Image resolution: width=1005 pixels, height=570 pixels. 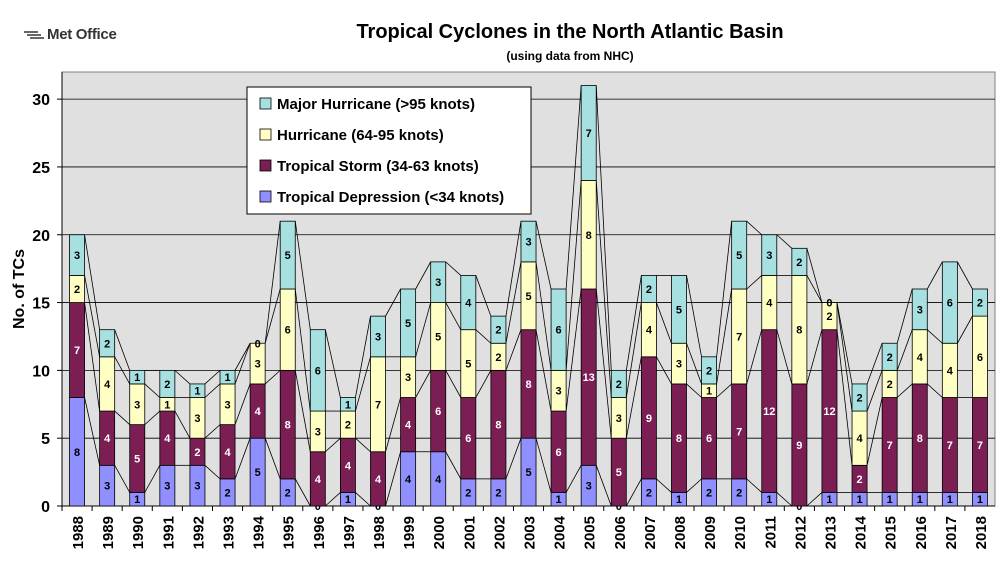 I want to click on data-label-2008-series-0: 1, so click(x=679, y=500).